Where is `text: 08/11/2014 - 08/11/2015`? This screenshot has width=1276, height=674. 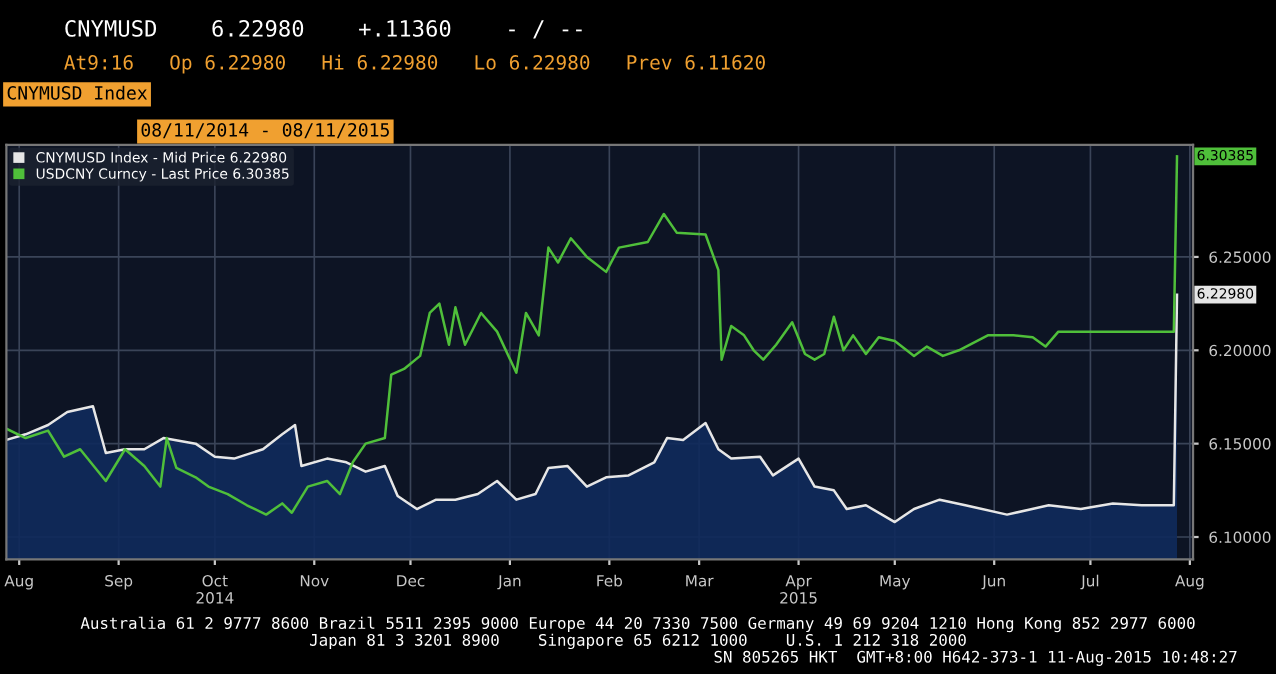
text: 08/11/2014 - 08/11/2015 is located at coordinates (265, 131).